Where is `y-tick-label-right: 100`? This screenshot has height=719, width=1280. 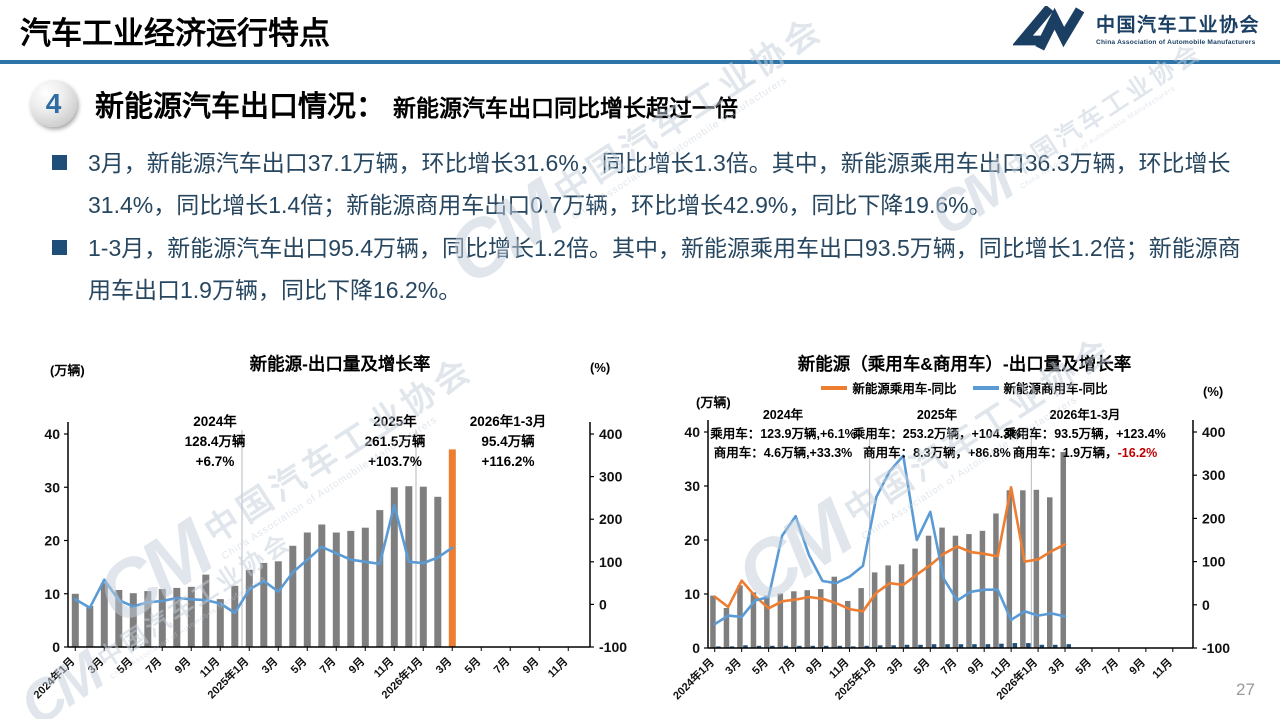 y-tick-label-right: 100 is located at coordinates (611, 562).